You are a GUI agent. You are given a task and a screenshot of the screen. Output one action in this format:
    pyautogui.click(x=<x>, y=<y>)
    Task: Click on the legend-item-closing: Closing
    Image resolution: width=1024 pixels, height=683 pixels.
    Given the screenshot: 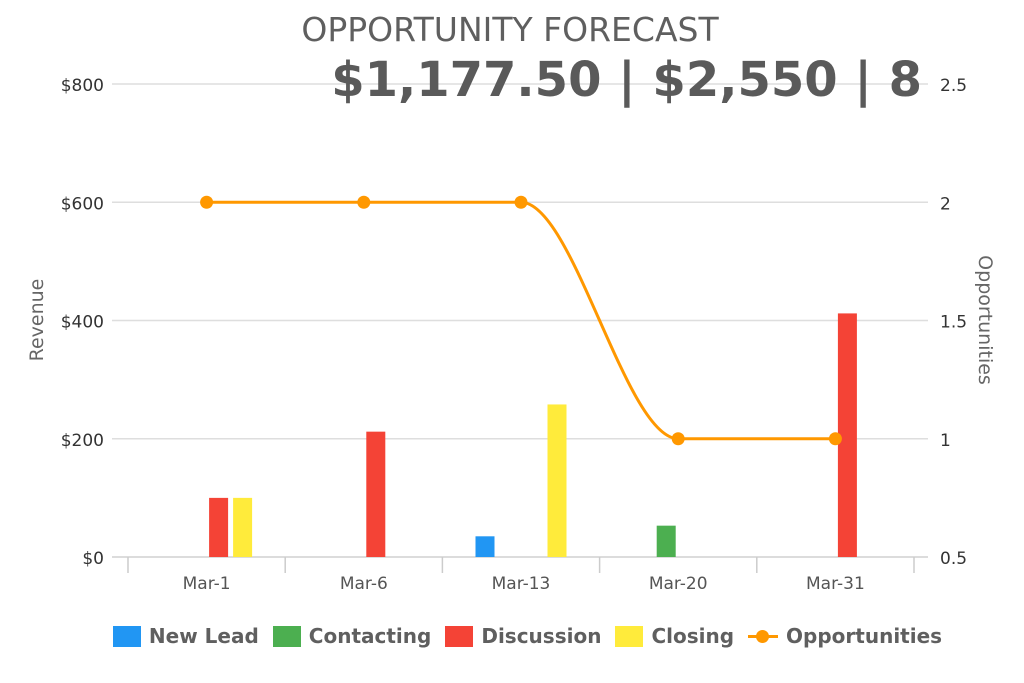 What is the action you would take?
    pyautogui.click(x=674, y=636)
    